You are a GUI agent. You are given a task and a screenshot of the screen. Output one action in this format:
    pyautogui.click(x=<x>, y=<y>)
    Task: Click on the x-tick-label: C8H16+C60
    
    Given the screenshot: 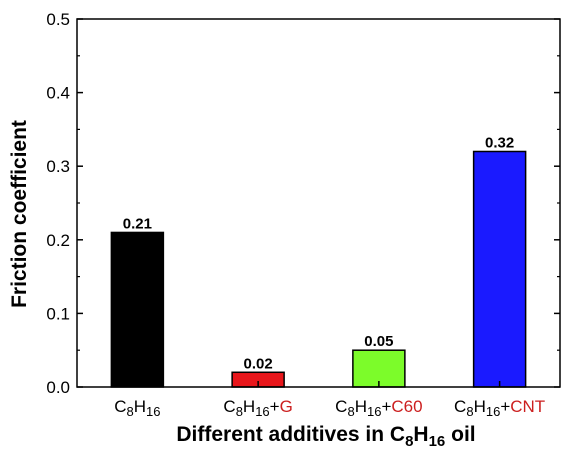 What is the action you would take?
    pyautogui.click(x=378, y=408)
    